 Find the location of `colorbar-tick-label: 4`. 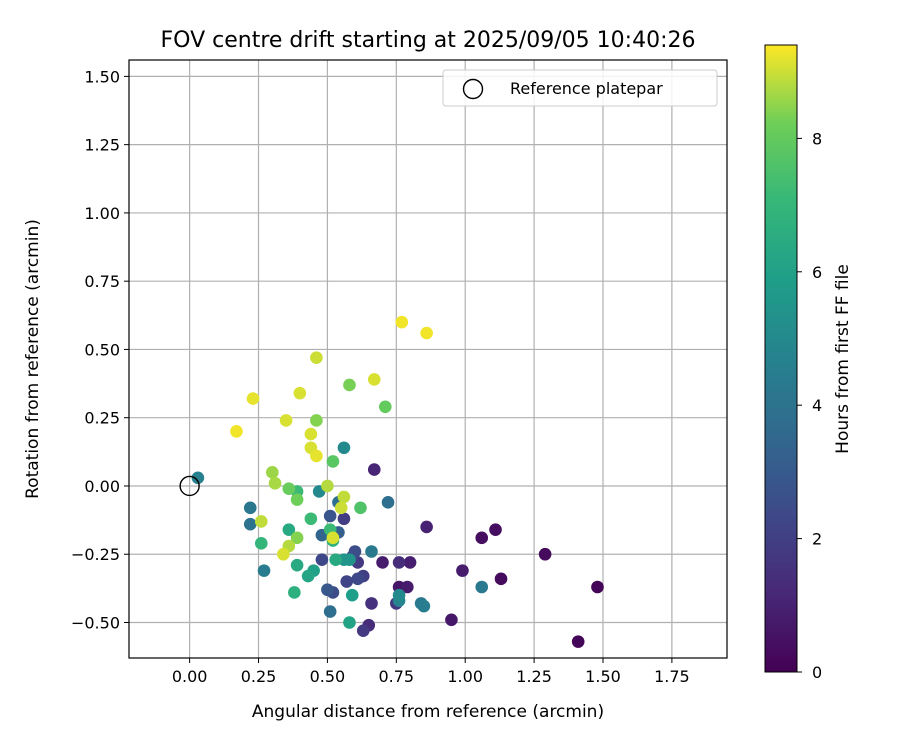

colorbar-tick-label: 4 is located at coordinates (817, 405).